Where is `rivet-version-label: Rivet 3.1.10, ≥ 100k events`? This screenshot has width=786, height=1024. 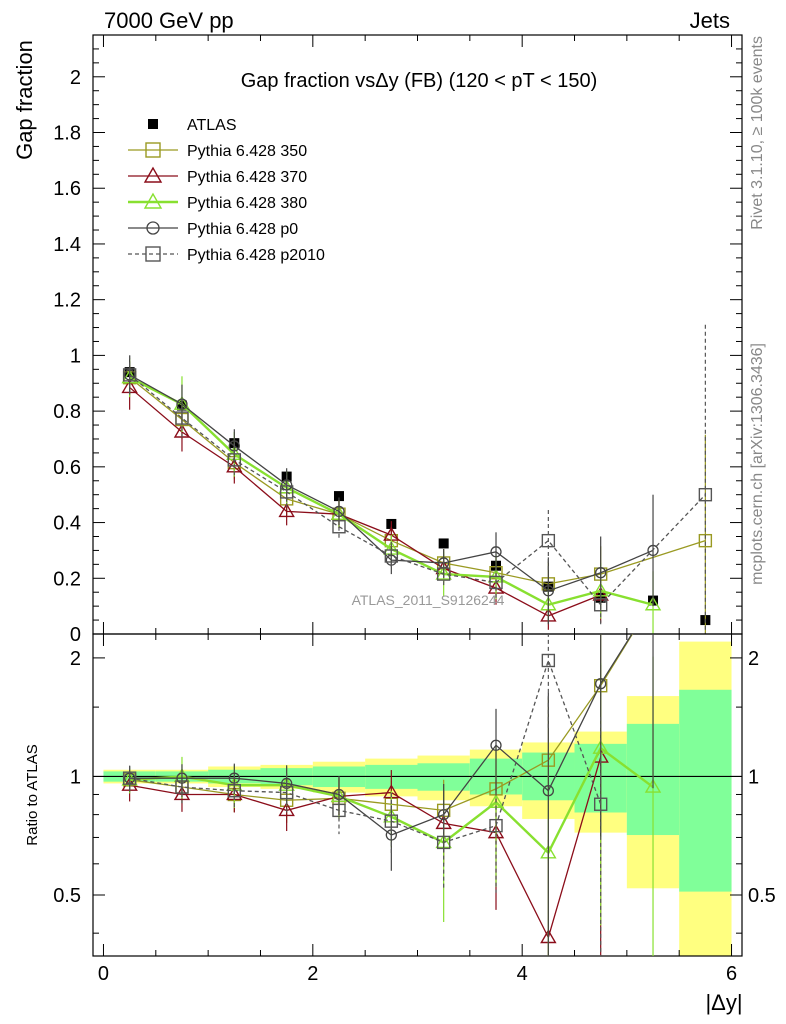 rivet-version-label: Rivet 3.1.10, ≥ 100k events is located at coordinates (757, 133).